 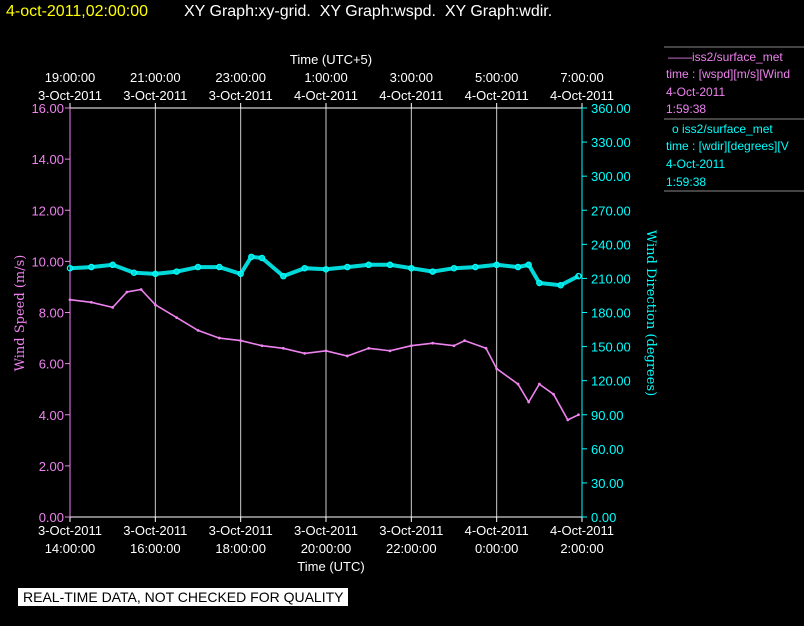 I want to click on y2-tick-label: 120.00, so click(x=611, y=381).